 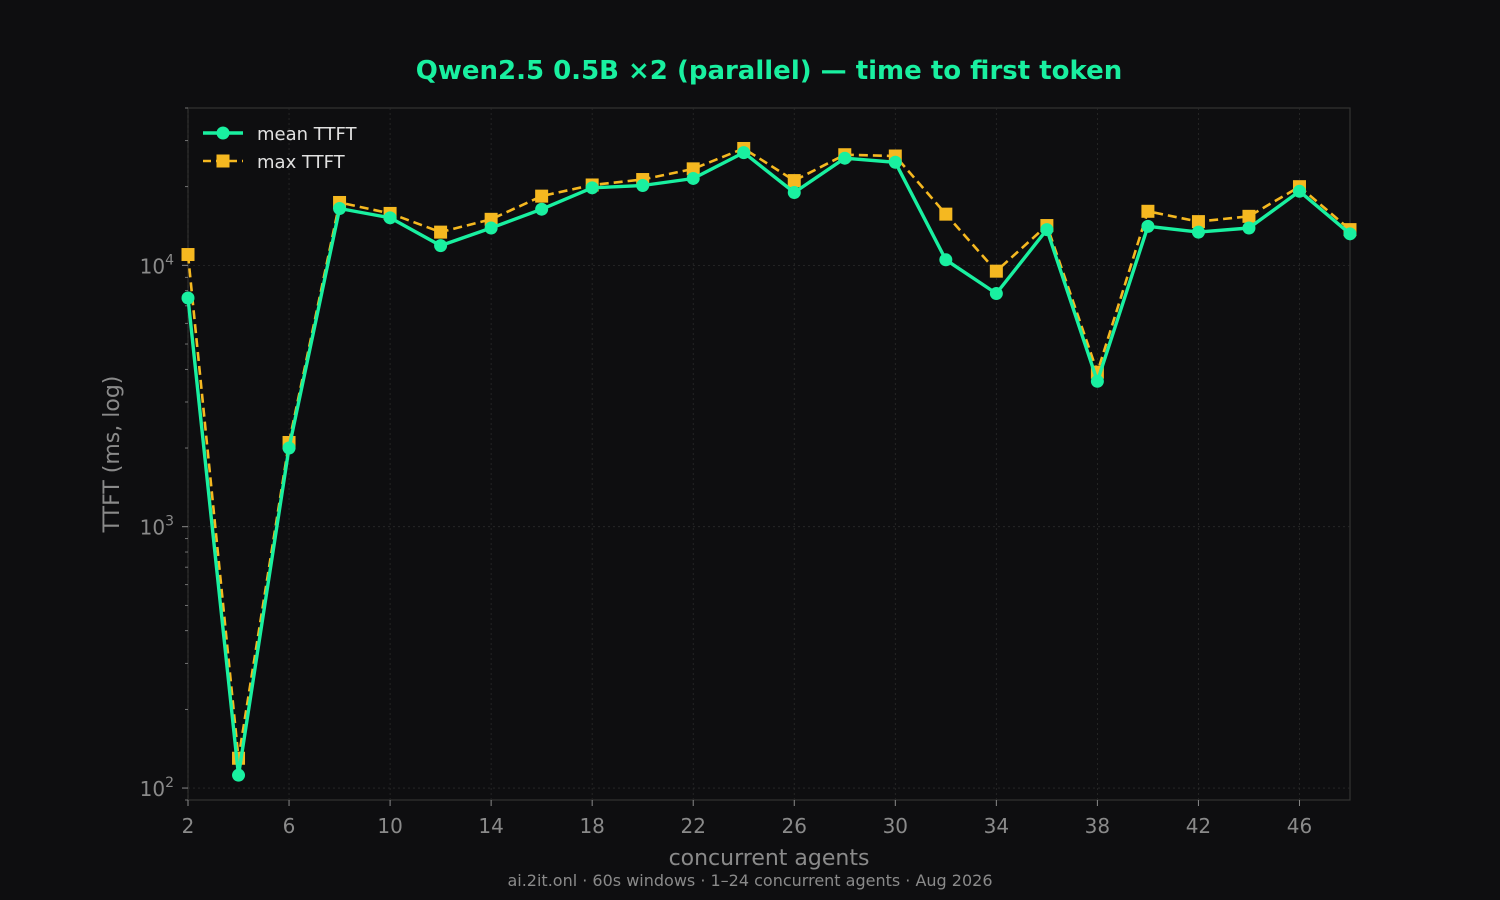 I want to click on legend-label: mean TTFT, so click(x=307, y=134).